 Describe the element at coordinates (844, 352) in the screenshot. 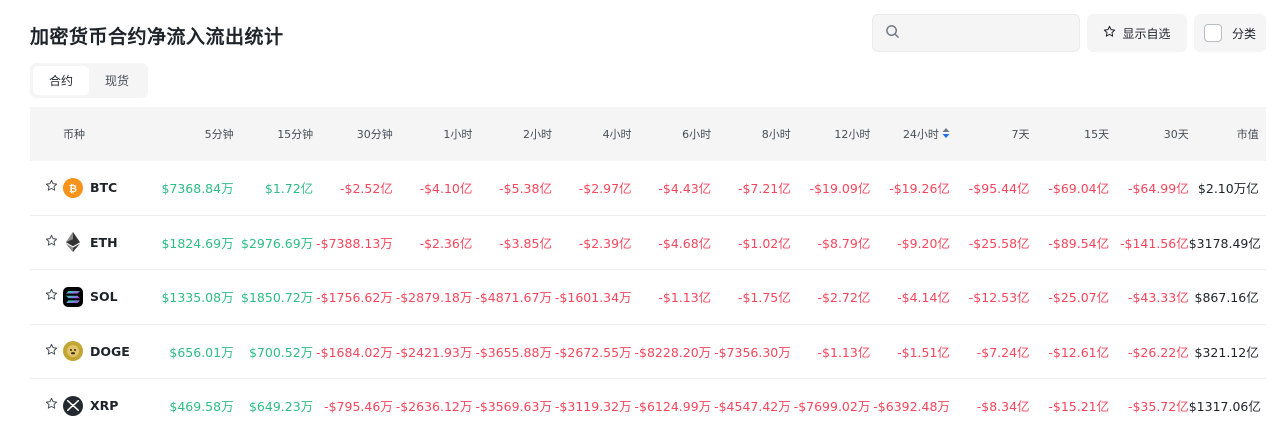

I see `cell-12h: -$1.13亿` at that location.